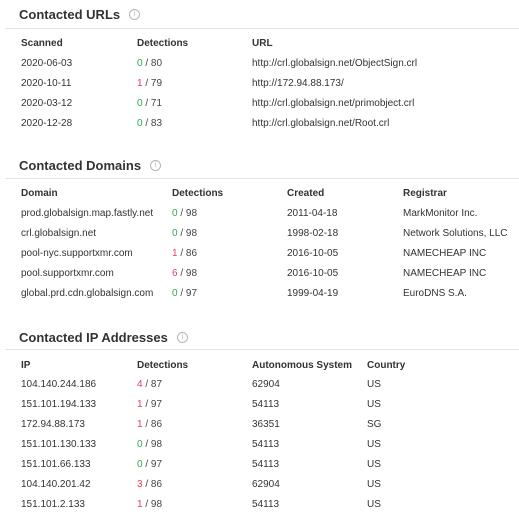  I want to click on column-header: Registrar, so click(425, 193).